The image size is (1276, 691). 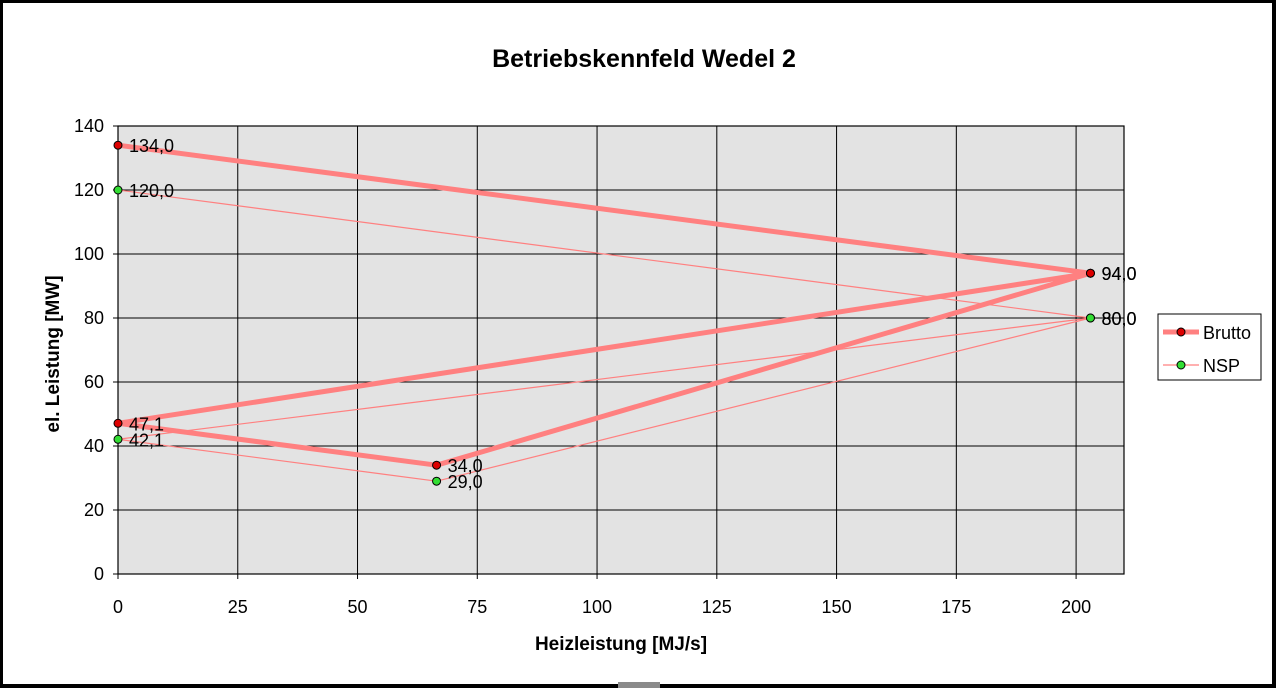 I want to click on x-tick-label: 100, so click(x=597, y=607).